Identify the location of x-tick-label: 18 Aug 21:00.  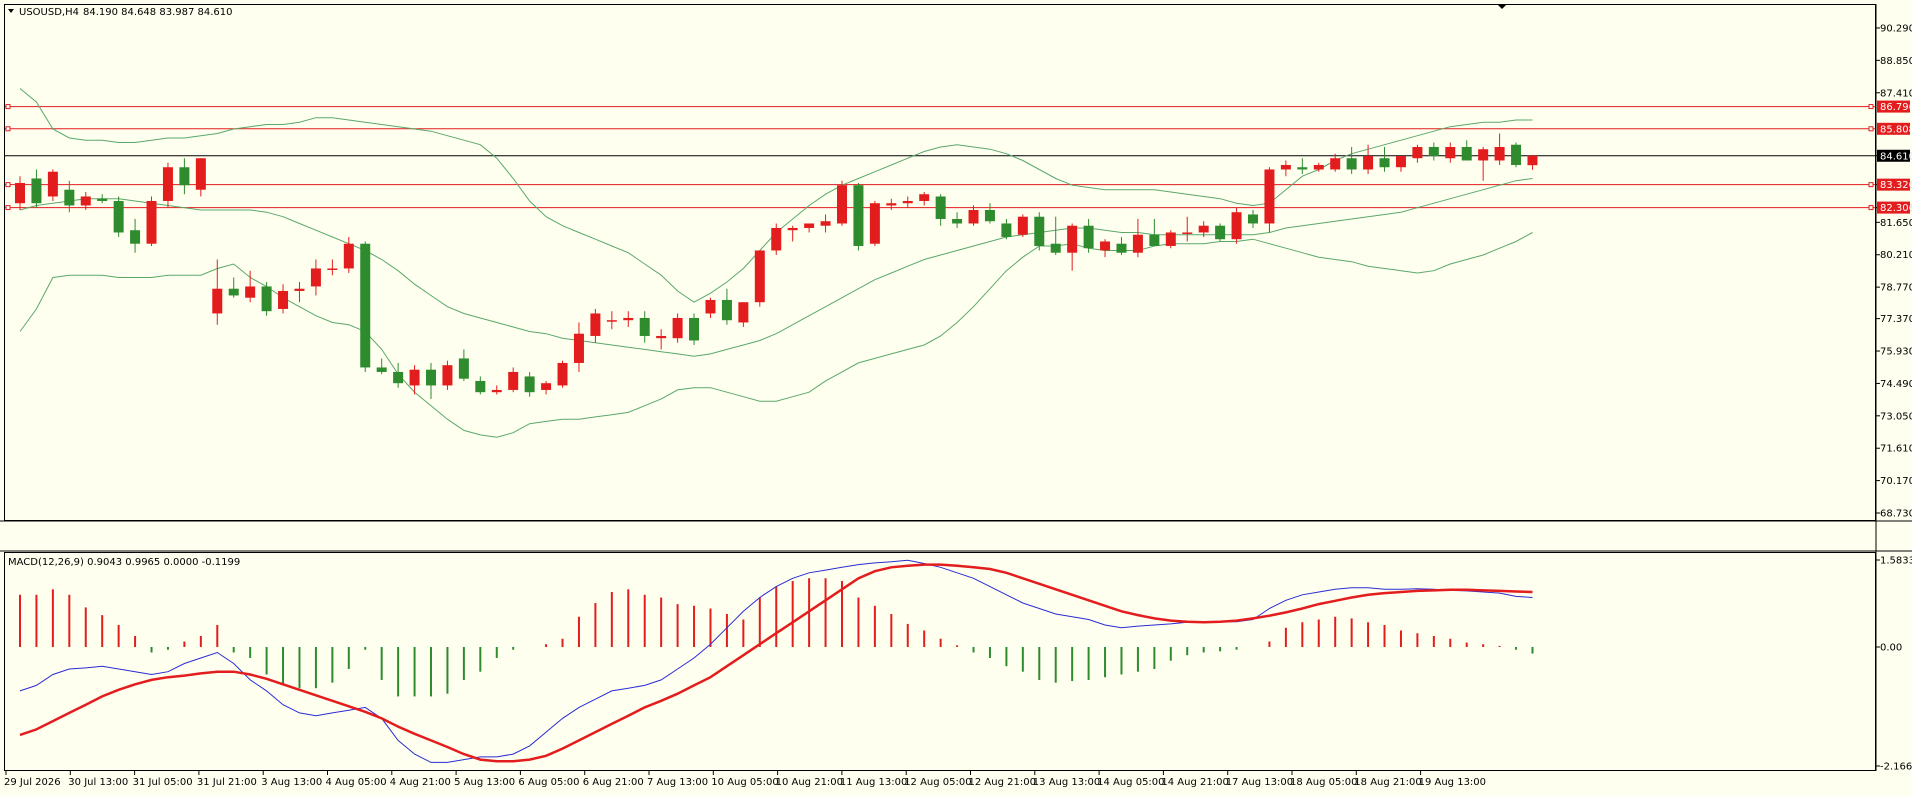
(1387, 782).